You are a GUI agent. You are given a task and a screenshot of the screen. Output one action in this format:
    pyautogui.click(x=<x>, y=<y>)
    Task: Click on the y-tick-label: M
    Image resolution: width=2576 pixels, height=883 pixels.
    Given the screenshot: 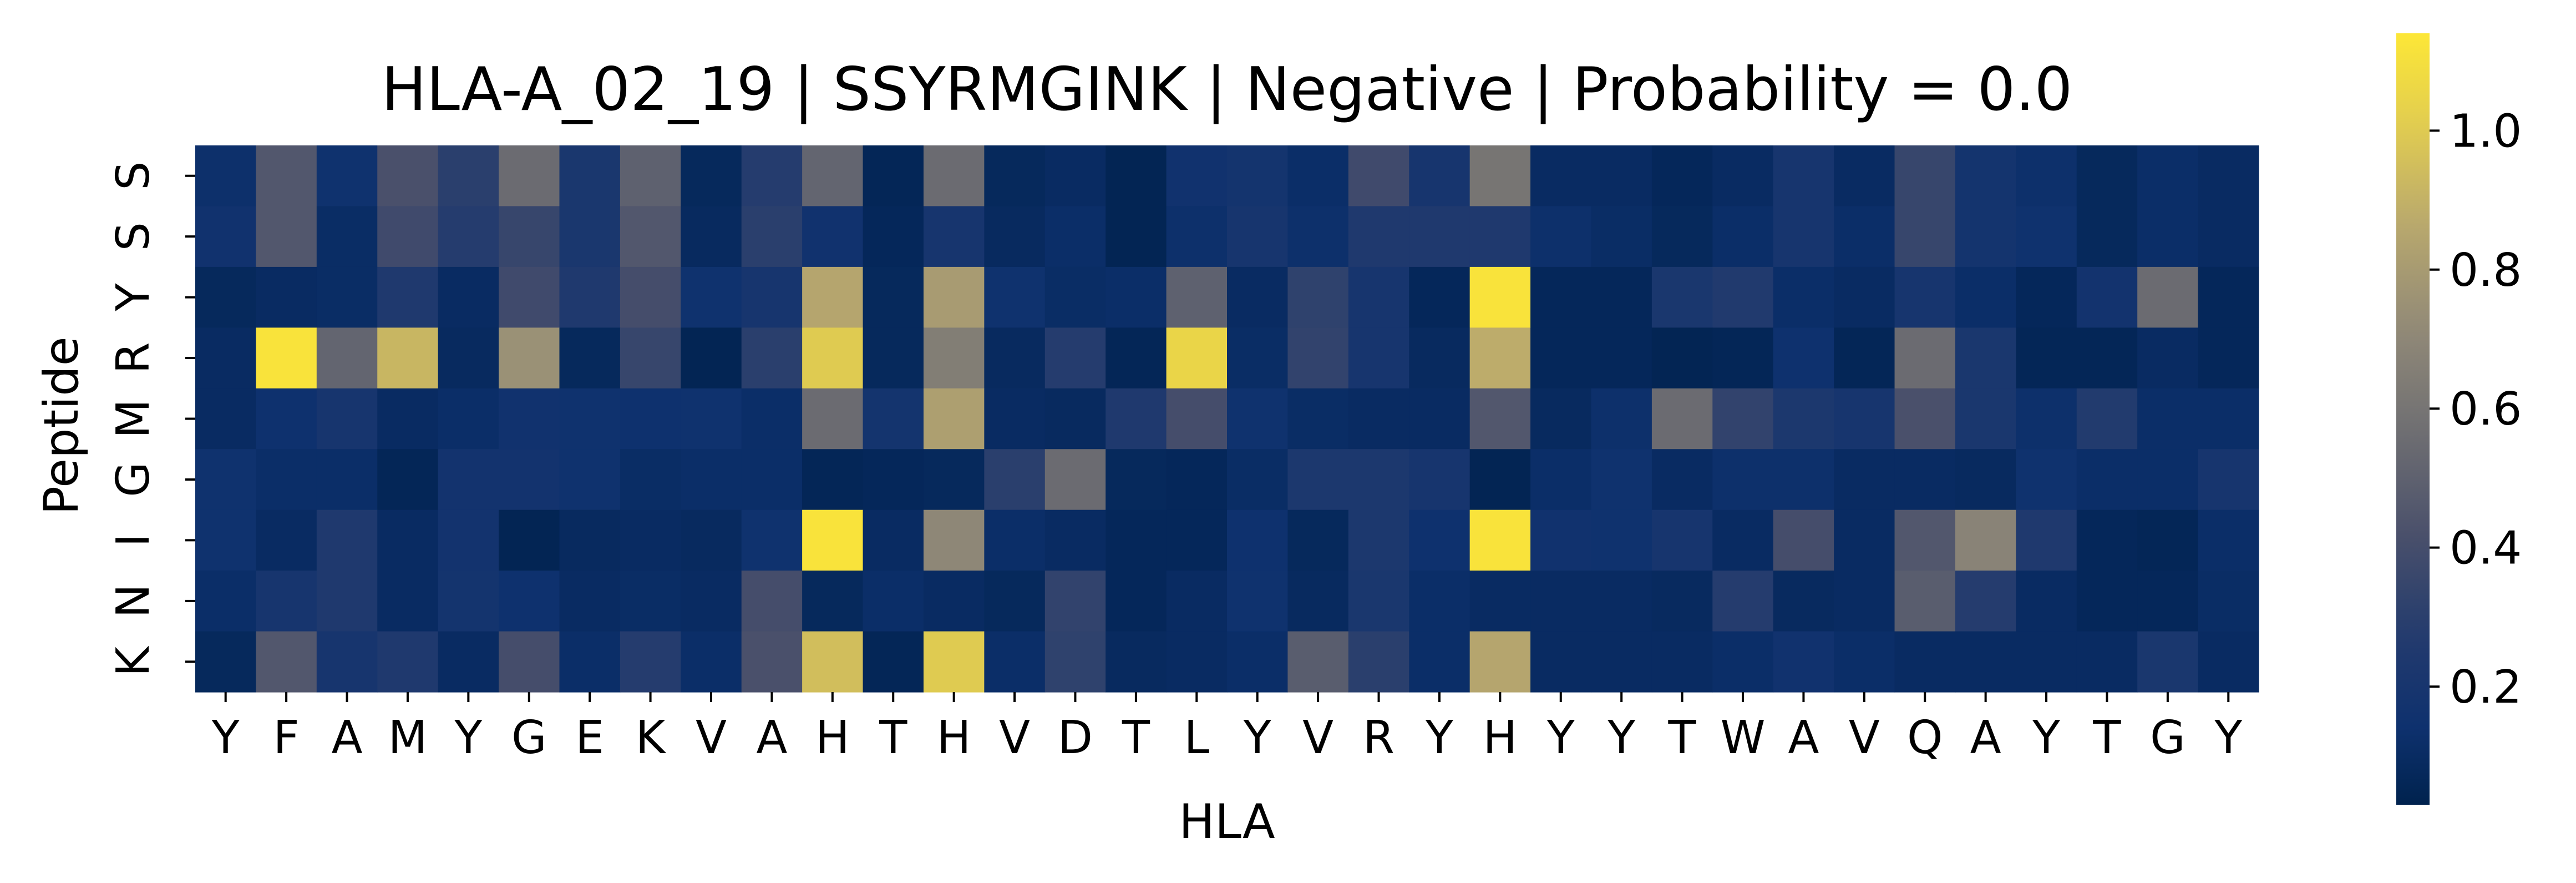 What is the action you would take?
    pyautogui.click(x=133, y=418)
    